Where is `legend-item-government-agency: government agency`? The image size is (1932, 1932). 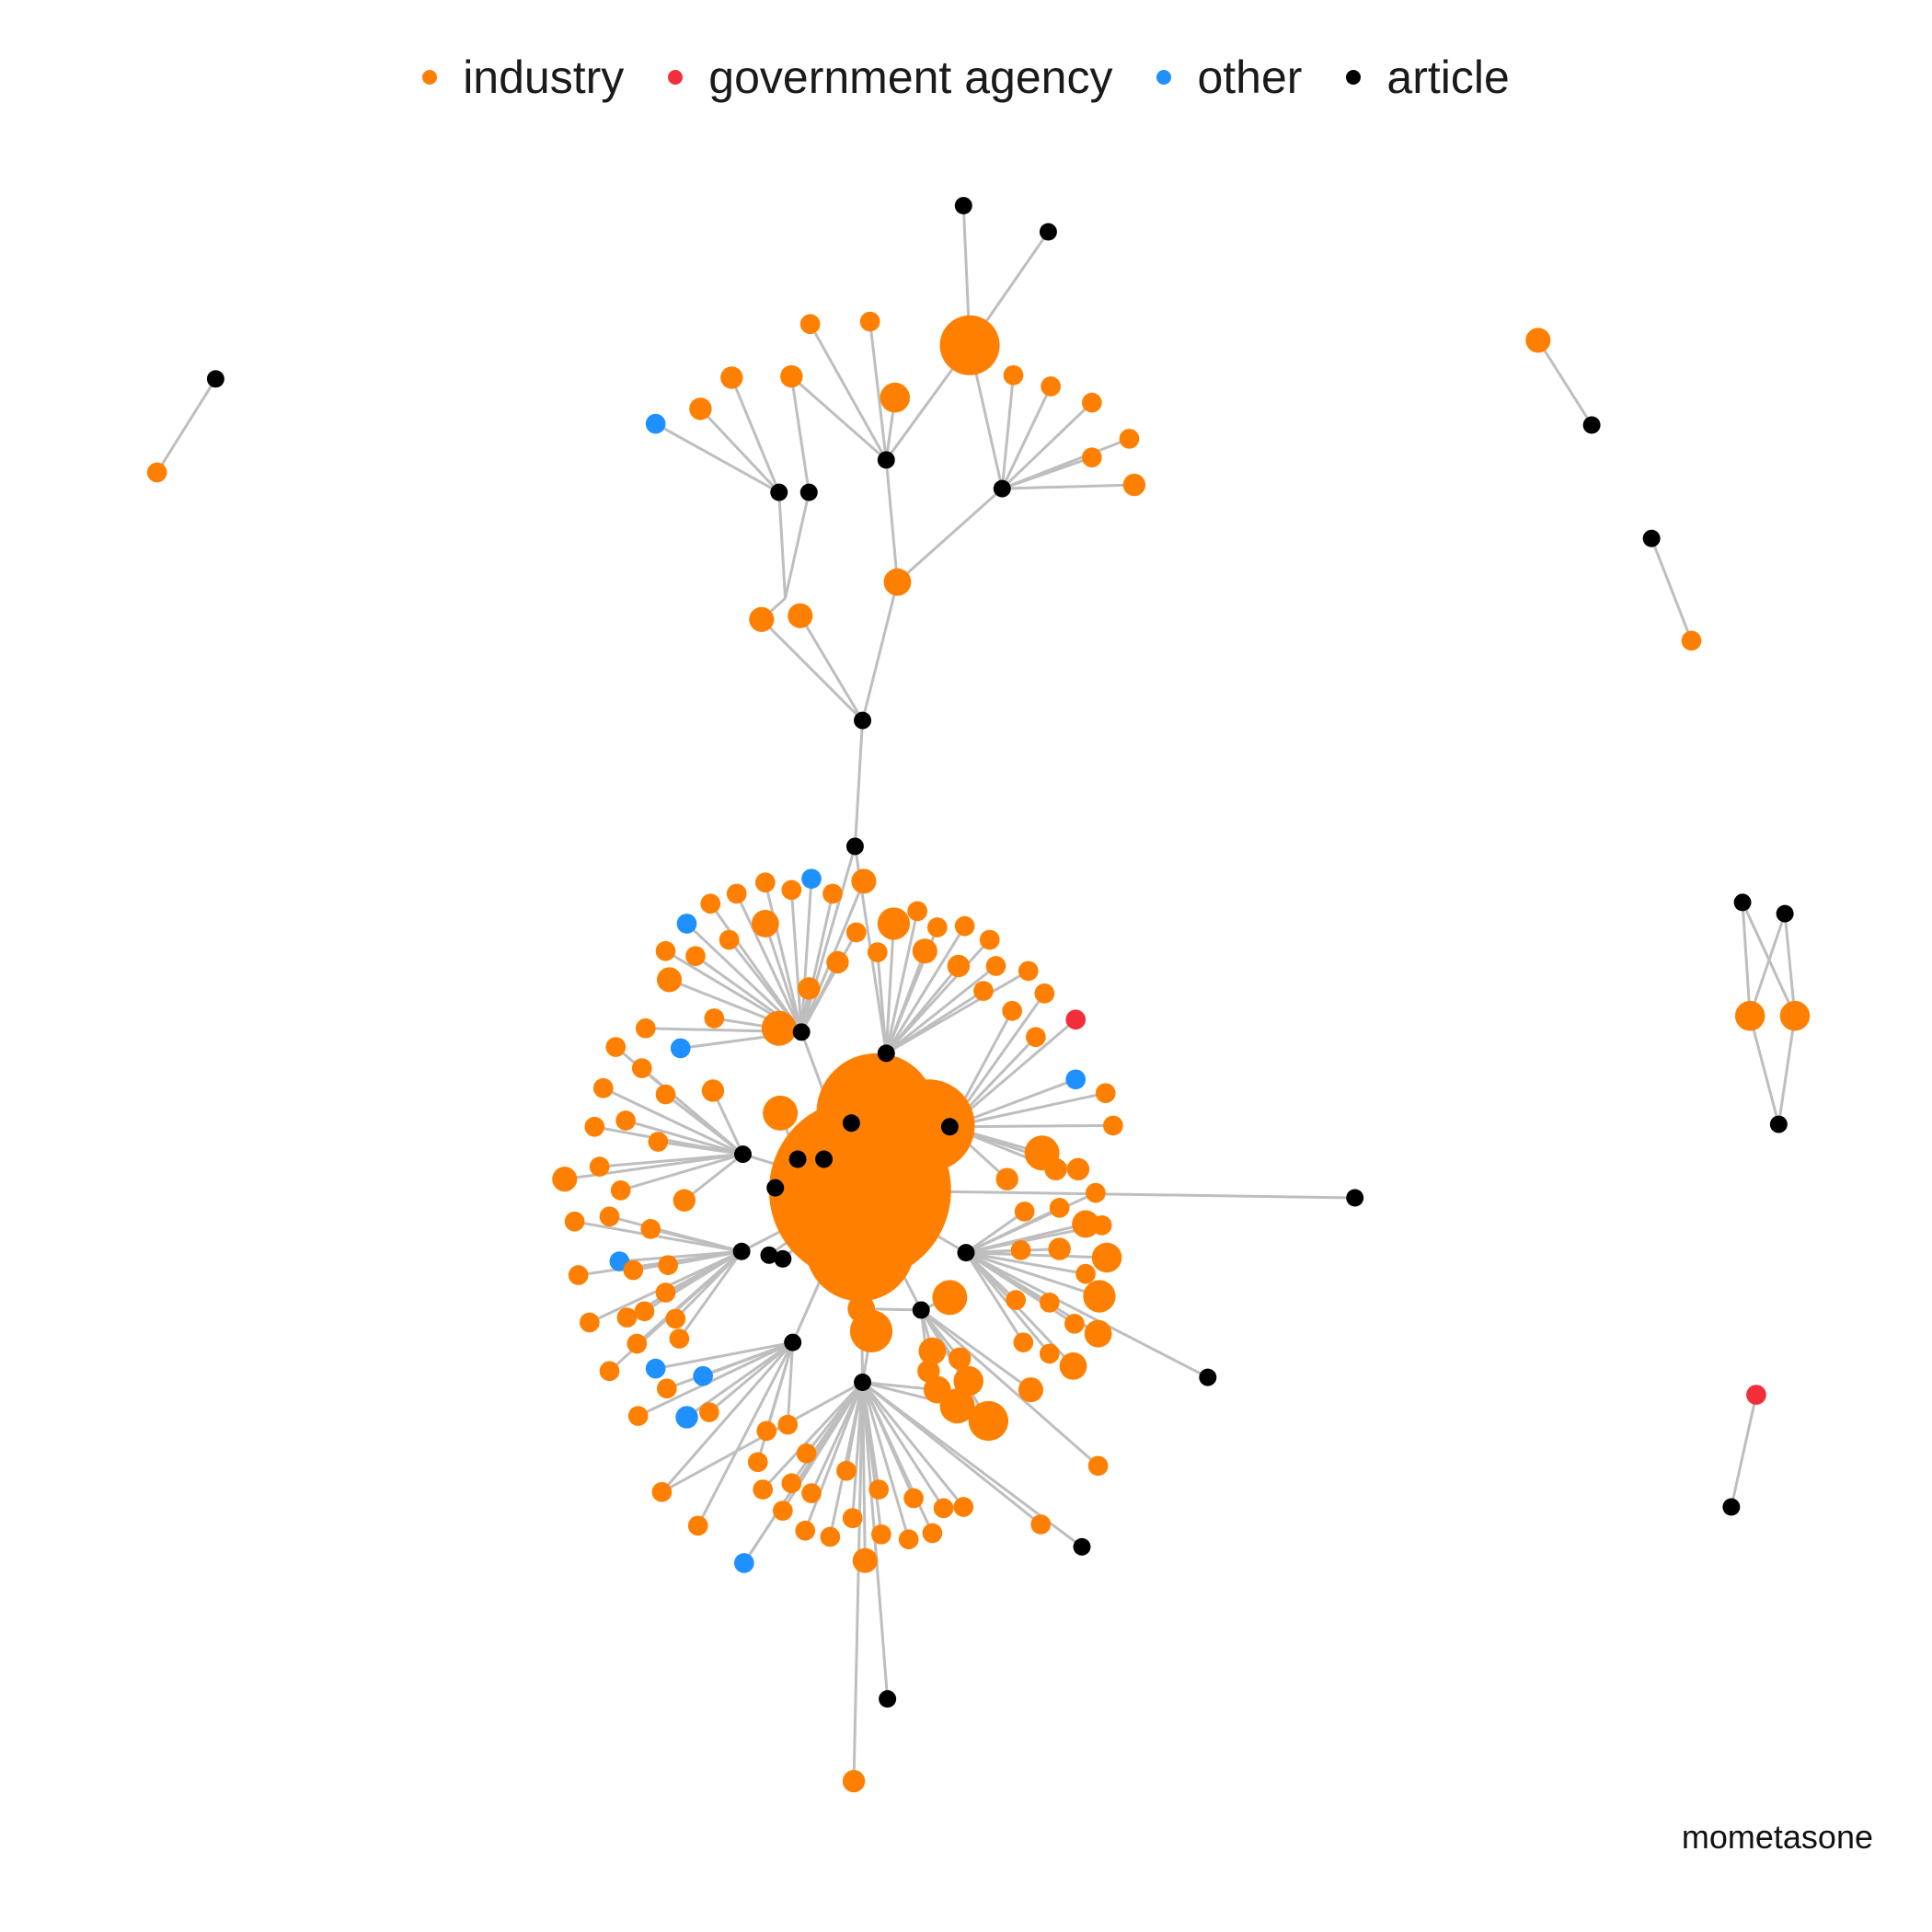
legend-item-government-agency: government agency is located at coordinates (890, 77).